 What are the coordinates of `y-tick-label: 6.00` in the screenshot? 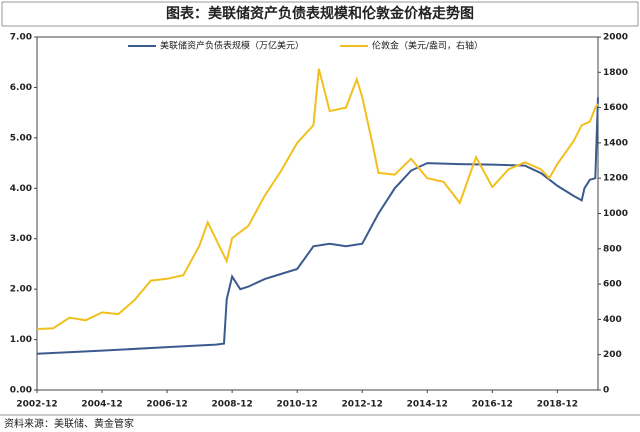 It's located at (21, 88).